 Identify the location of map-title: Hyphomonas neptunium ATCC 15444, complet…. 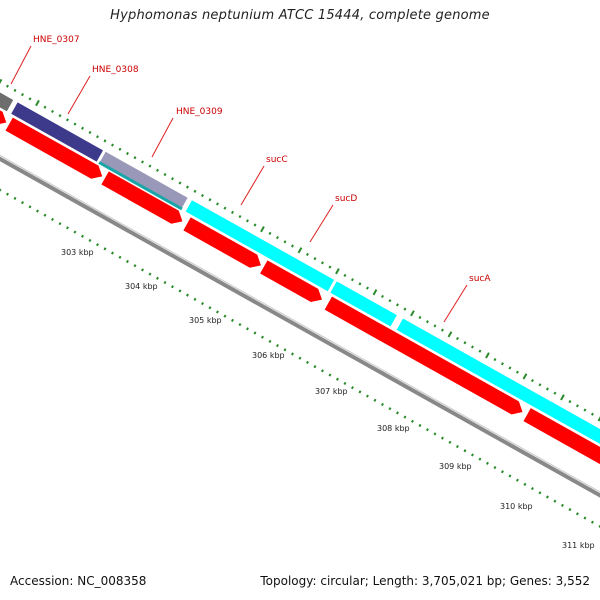
(300, 15).